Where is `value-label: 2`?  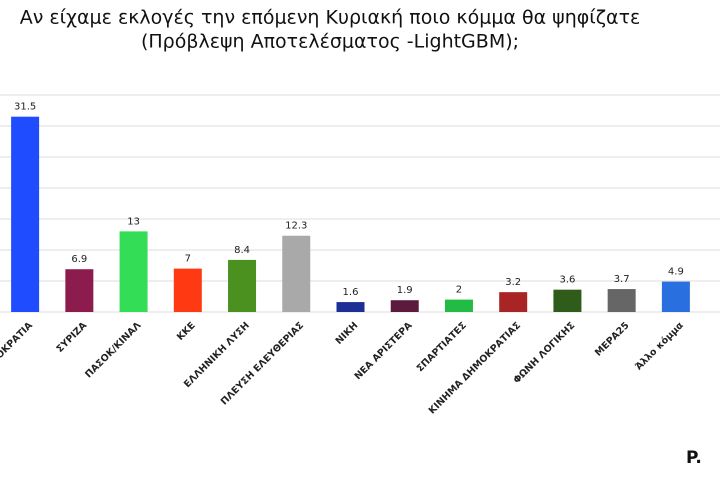
value-label: 2 is located at coordinates (459, 290).